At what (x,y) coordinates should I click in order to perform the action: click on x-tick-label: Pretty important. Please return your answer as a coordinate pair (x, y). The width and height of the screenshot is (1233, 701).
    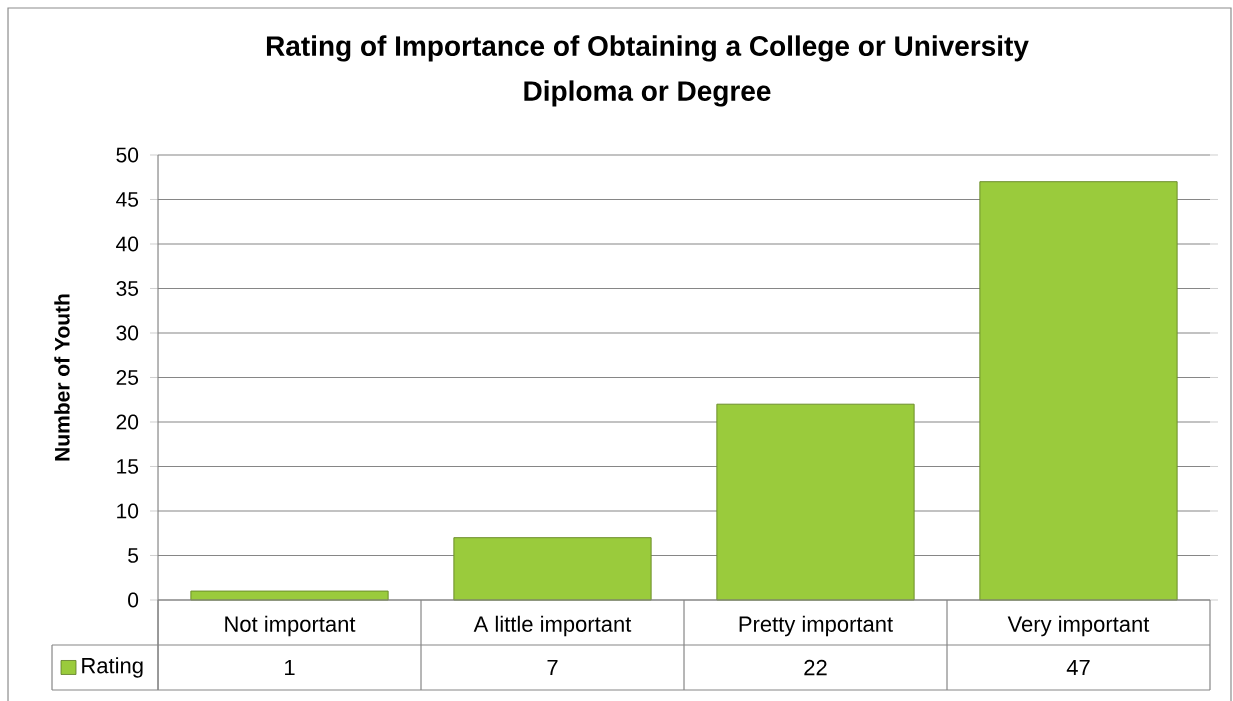
    Looking at the image, I should click on (816, 626).